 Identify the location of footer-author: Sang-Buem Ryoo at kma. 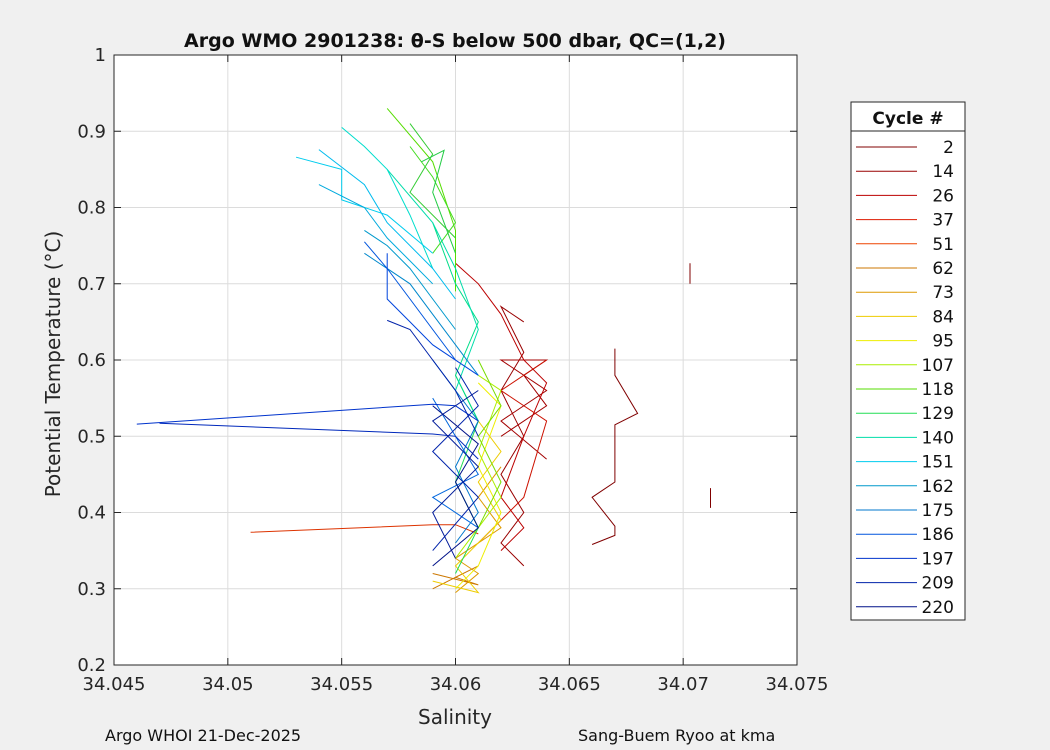
(677, 735).